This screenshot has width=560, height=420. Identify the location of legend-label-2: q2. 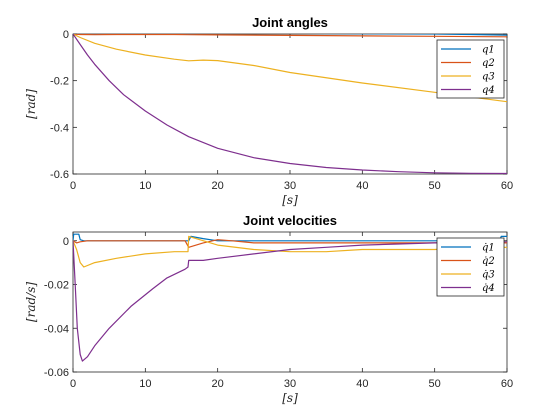
(488, 63).